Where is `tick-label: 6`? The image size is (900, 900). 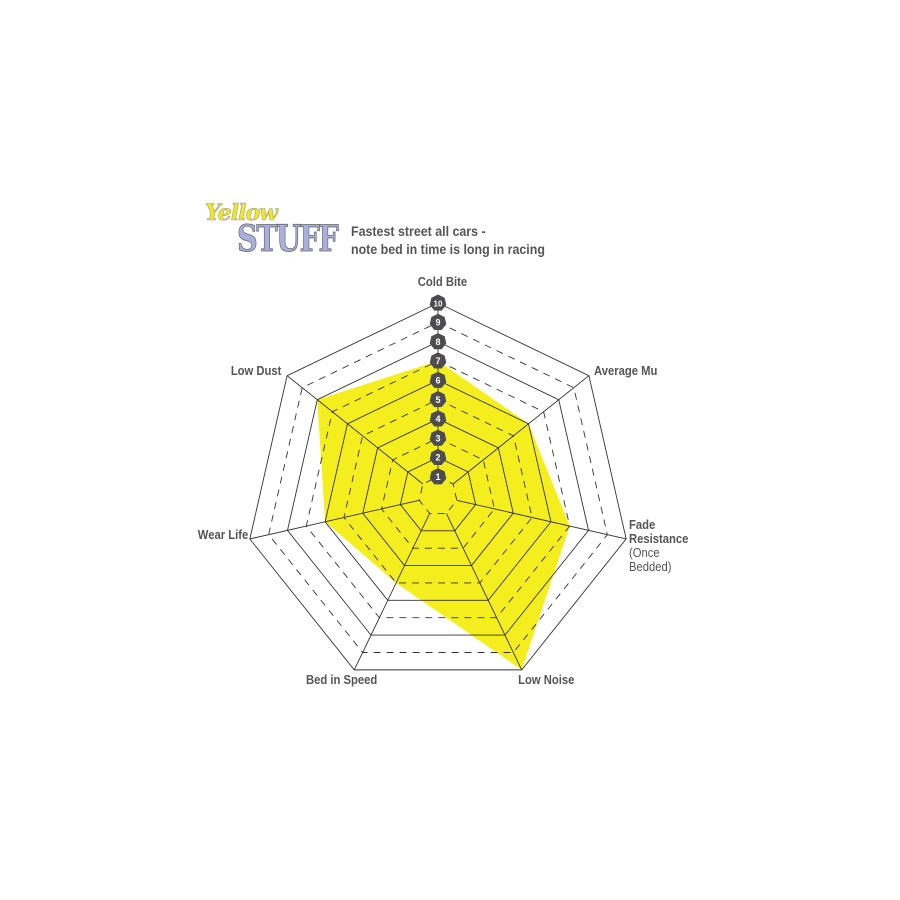
tick-label: 6 is located at coordinates (437, 381).